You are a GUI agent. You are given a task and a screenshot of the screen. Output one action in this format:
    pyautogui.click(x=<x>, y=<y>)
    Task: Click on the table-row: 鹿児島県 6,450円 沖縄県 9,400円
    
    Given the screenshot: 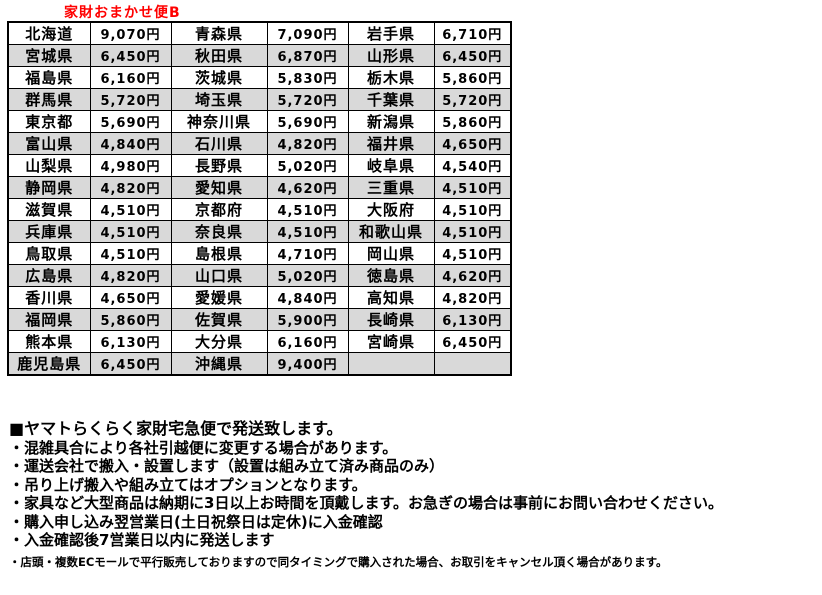 What is the action you would take?
    pyautogui.click(x=259, y=364)
    